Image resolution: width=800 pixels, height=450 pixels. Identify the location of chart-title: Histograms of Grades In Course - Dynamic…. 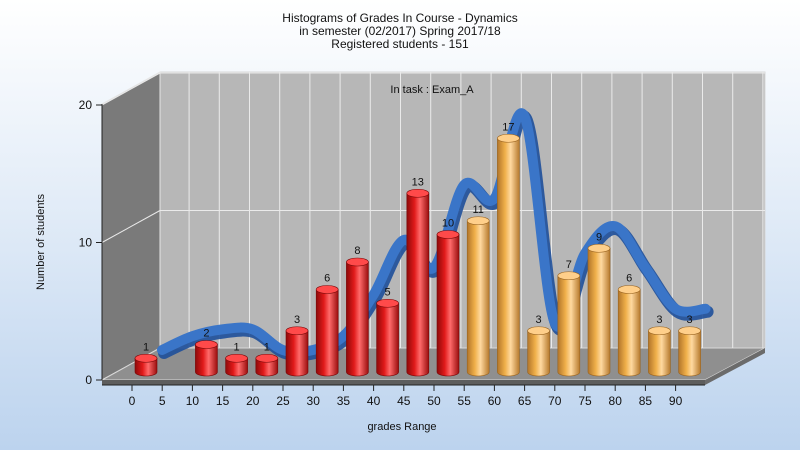
(399, 31).